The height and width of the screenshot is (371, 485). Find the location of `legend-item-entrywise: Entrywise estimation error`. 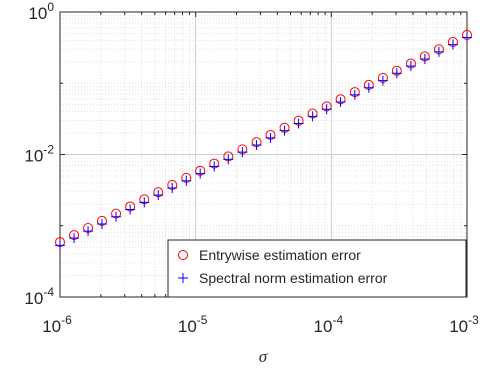

legend-item-entrywise: Entrywise estimation error is located at coordinates (269, 255).